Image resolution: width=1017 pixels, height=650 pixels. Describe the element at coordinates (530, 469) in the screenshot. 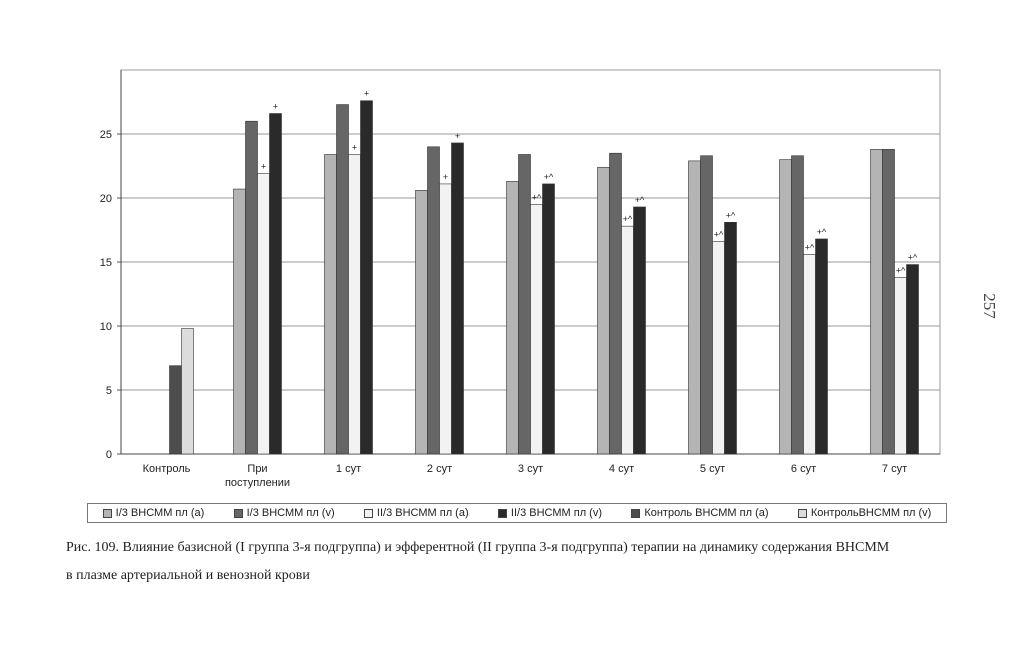

I see `x-tick-label: 3 сут` at that location.